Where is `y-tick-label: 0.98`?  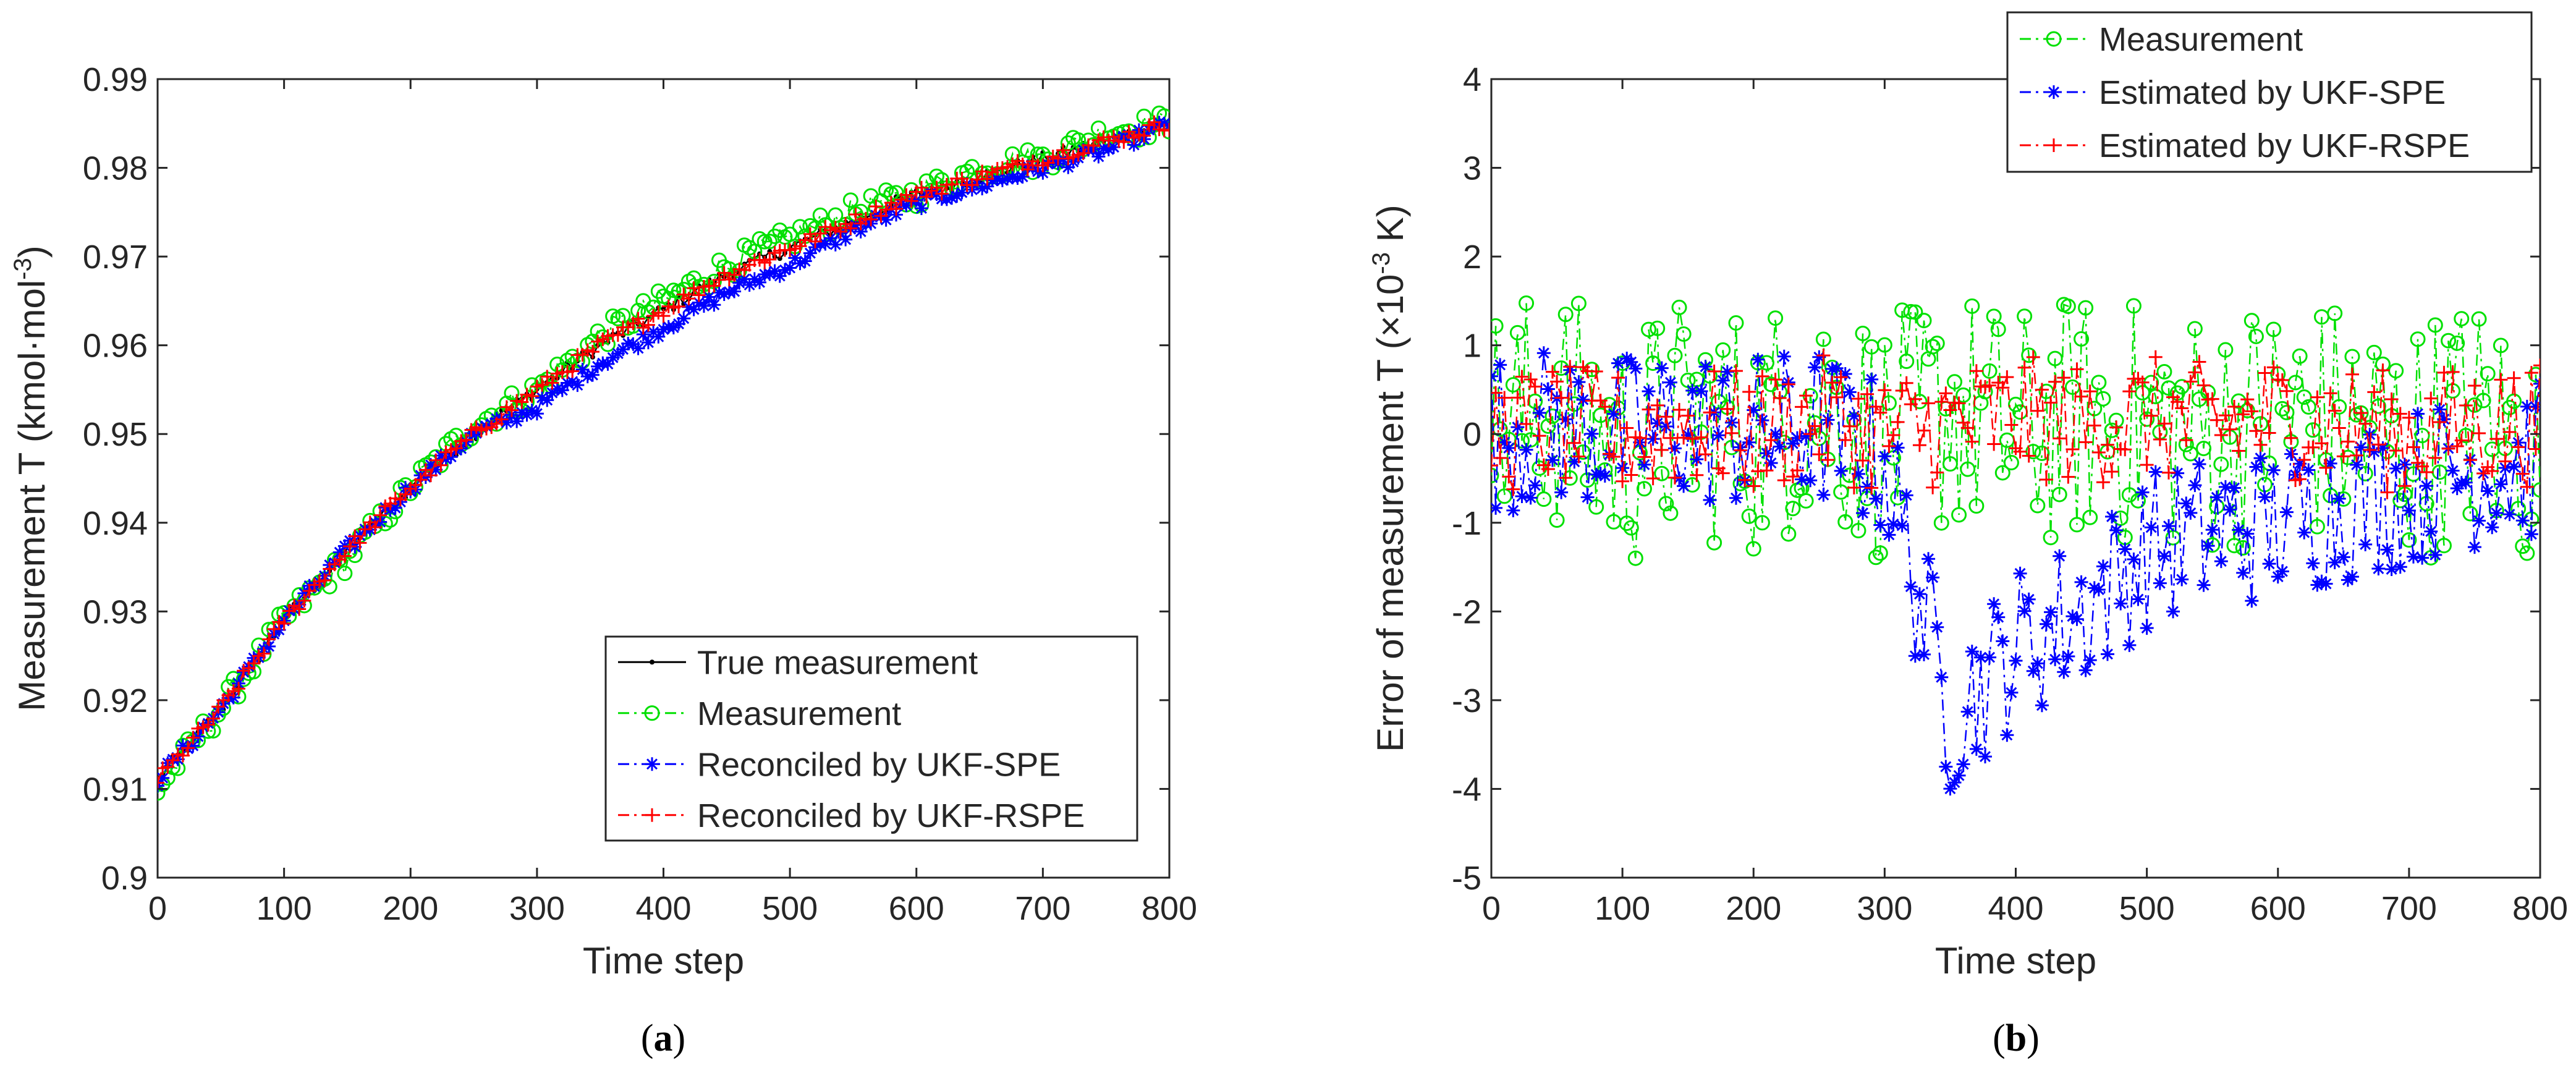 y-tick-label: 0.98 is located at coordinates (115, 168).